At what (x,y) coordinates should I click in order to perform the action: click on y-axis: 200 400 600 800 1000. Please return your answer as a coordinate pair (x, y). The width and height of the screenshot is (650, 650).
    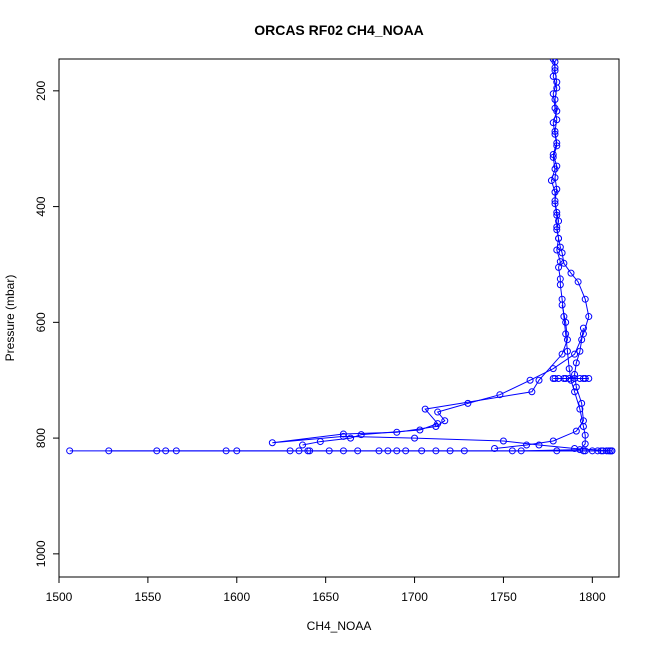
    Looking at the image, I should click on (47, 324).